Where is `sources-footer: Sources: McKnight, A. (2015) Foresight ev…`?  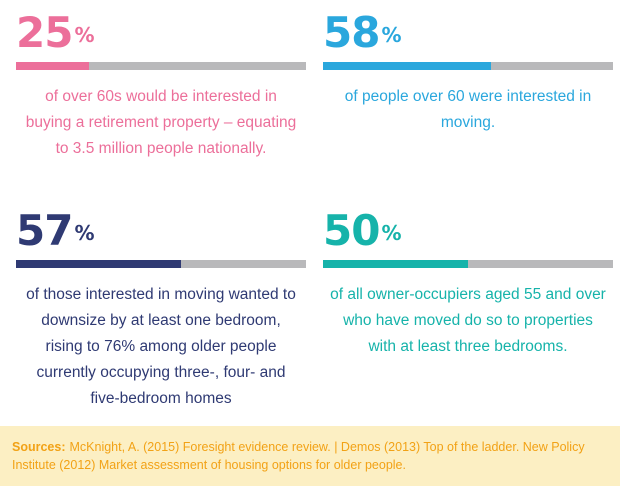 sources-footer: Sources: McKnight, A. (2015) Foresight ev… is located at coordinates (310, 456).